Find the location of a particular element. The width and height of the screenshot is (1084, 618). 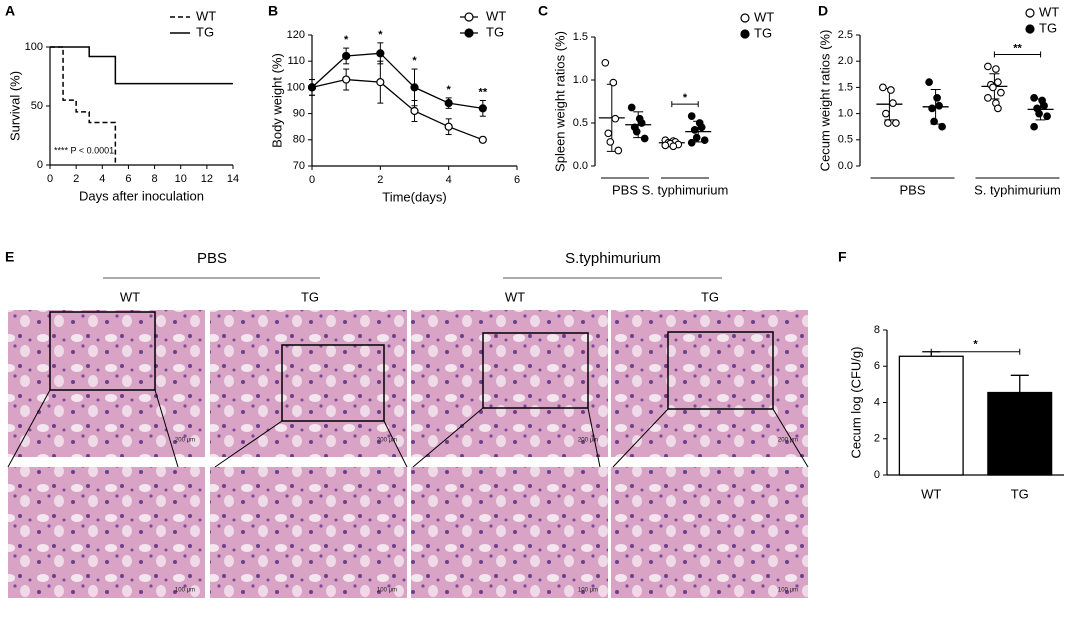

zoom-boxes is located at coordinates (411, 366).